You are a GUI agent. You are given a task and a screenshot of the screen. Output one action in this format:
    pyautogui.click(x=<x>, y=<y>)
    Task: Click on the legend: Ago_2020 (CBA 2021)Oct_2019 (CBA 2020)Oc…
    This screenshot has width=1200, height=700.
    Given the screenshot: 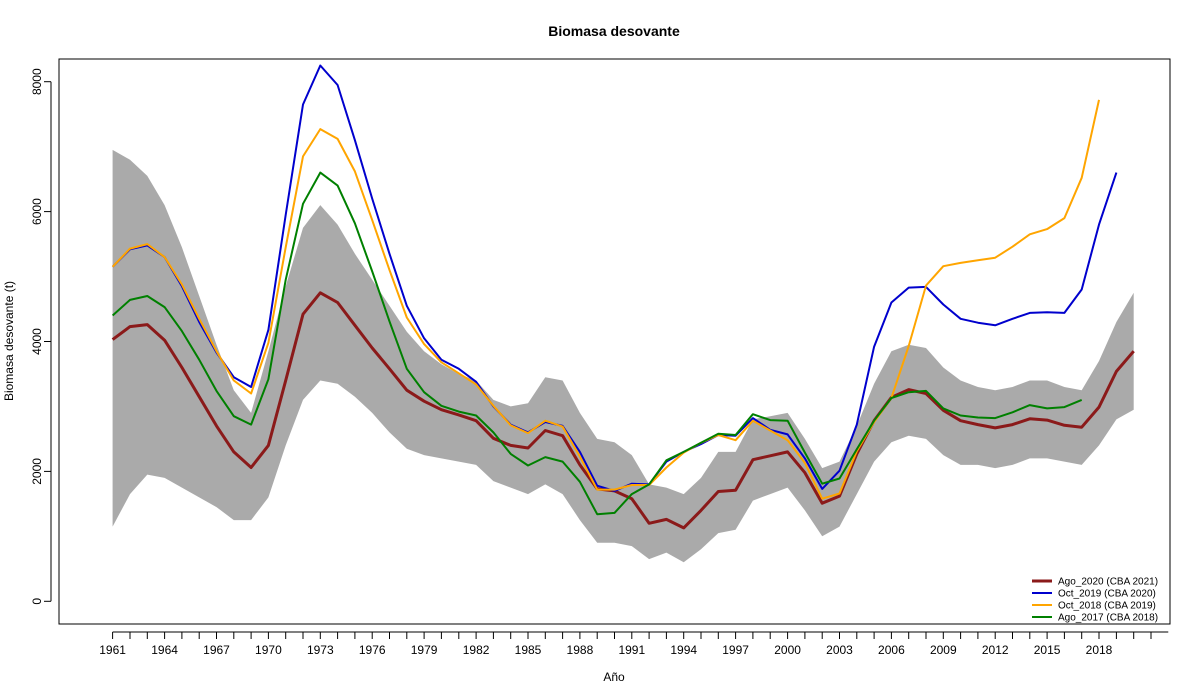 What is the action you would take?
    pyautogui.click(x=1095, y=600)
    